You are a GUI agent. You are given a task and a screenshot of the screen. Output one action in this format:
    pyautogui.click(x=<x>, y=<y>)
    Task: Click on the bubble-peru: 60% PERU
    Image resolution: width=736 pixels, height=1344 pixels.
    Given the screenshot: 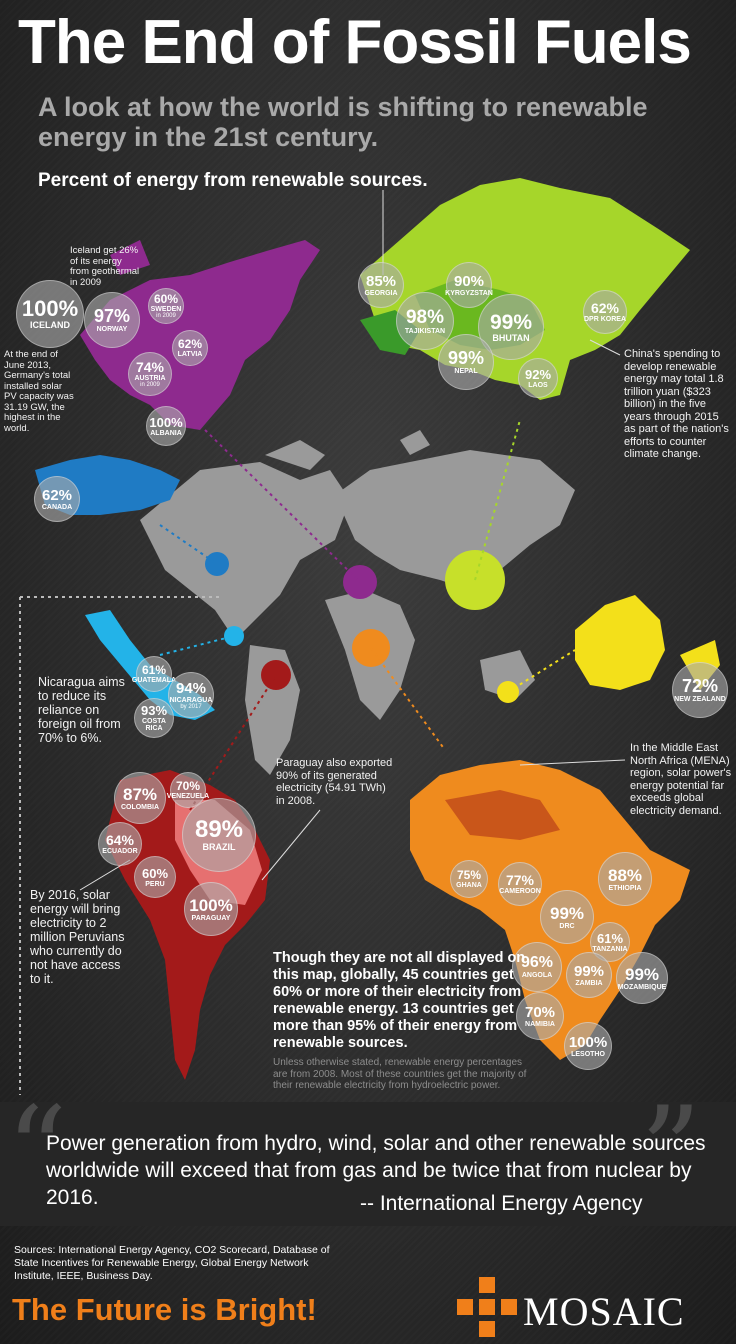 What is the action you would take?
    pyautogui.click(x=155, y=877)
    